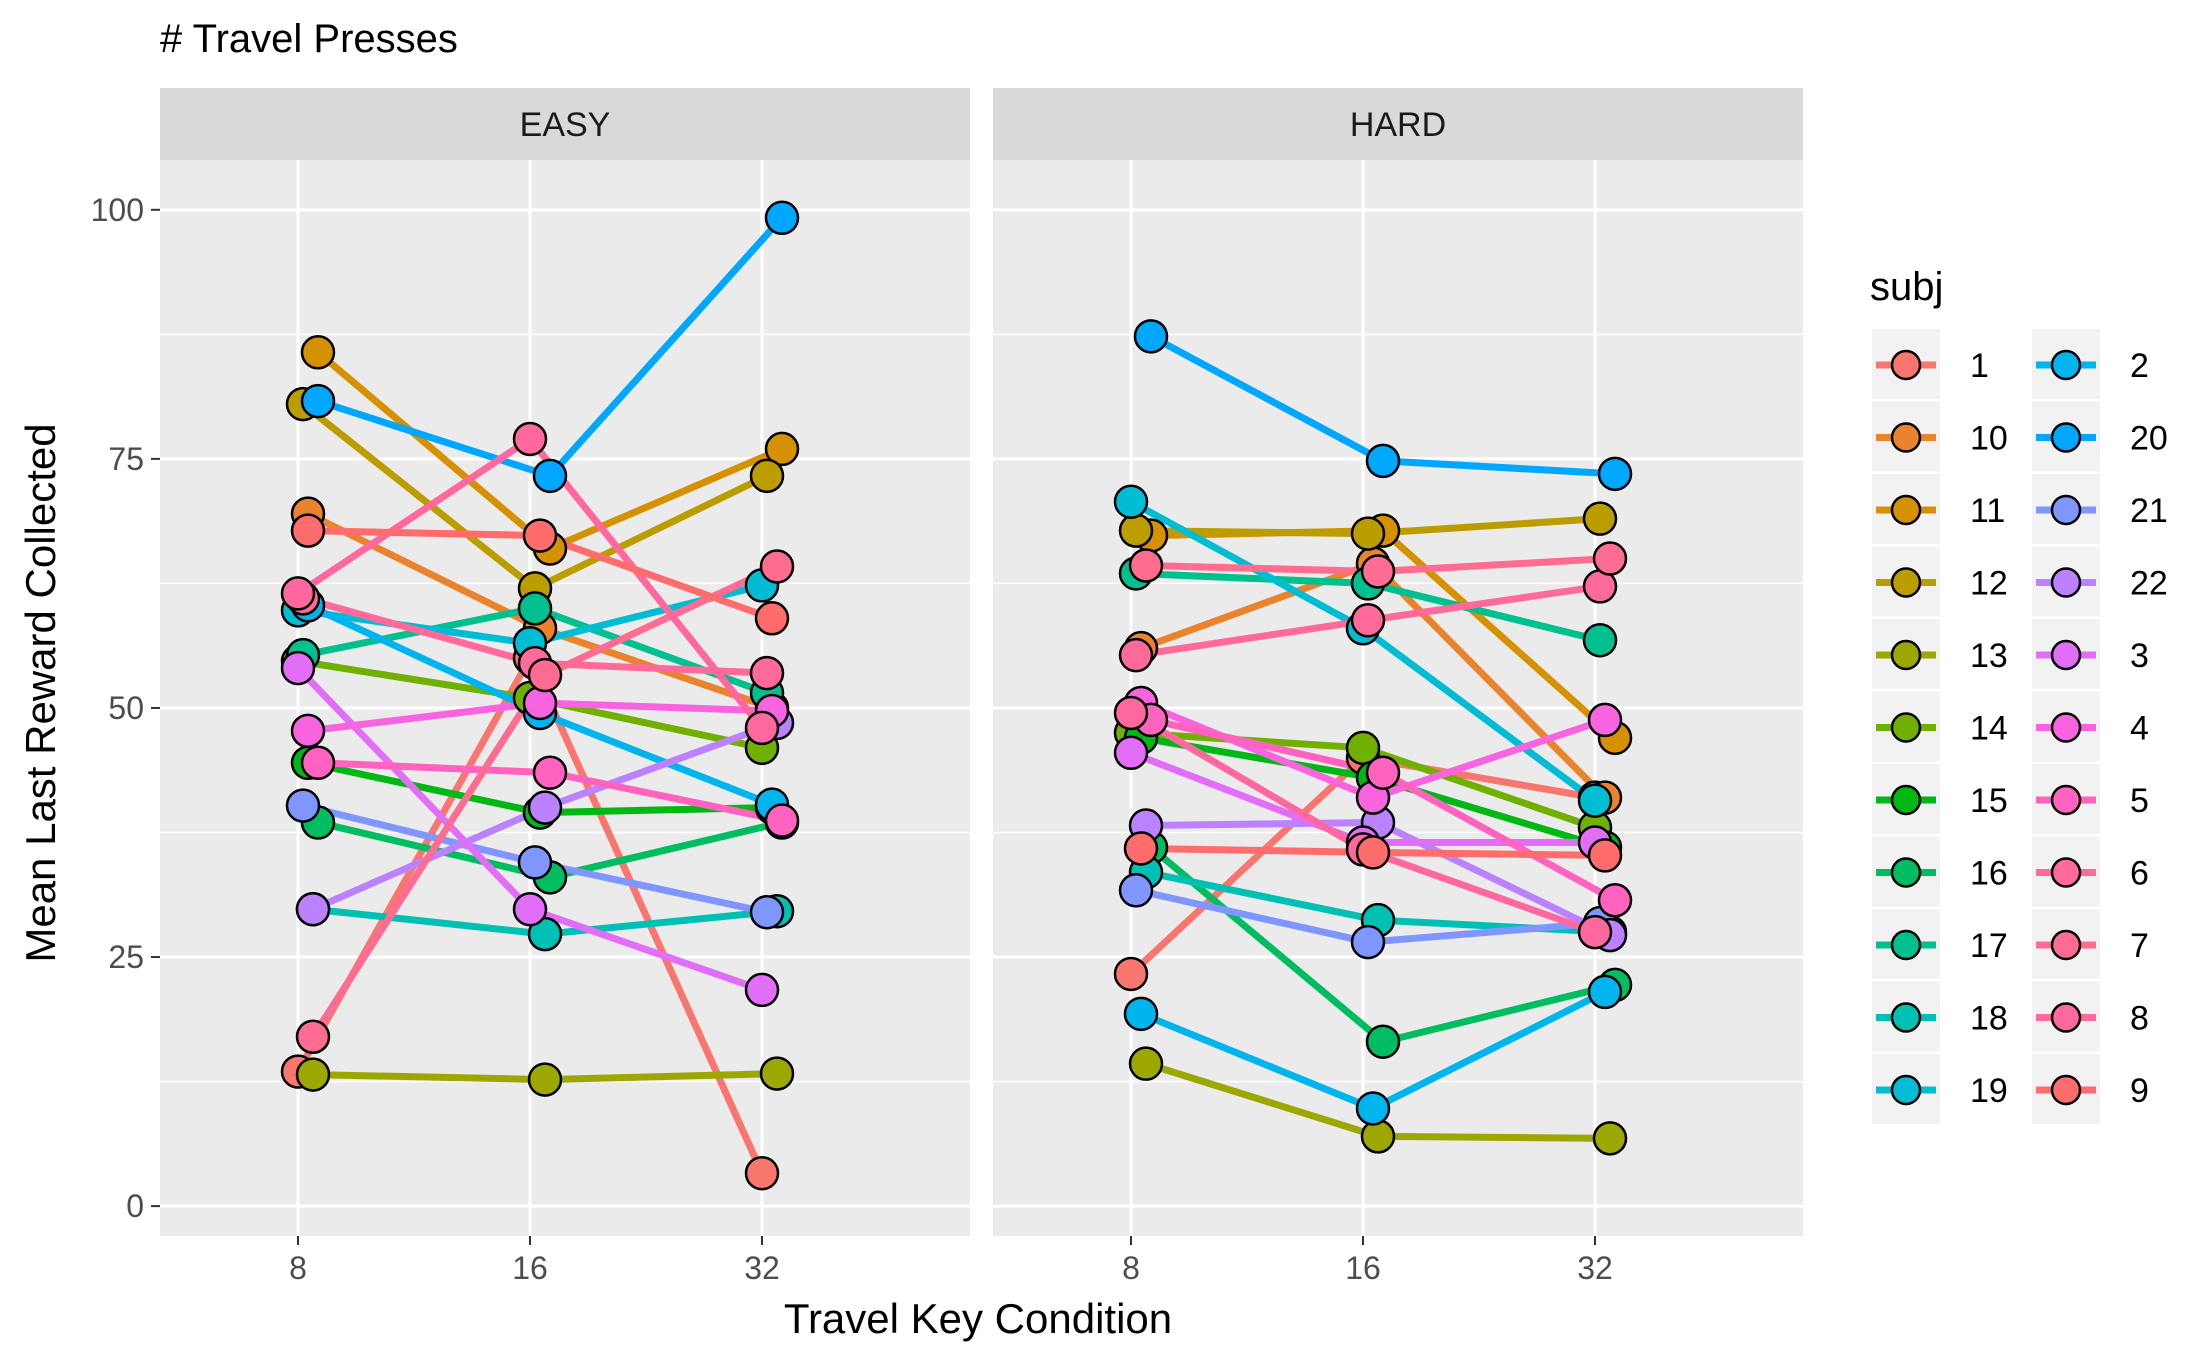 This screenshot has height=1351, width=2187. Describe the element at coordinates (1940, 944) in the screenshot. I see `legend-item-17: 17` at that location.